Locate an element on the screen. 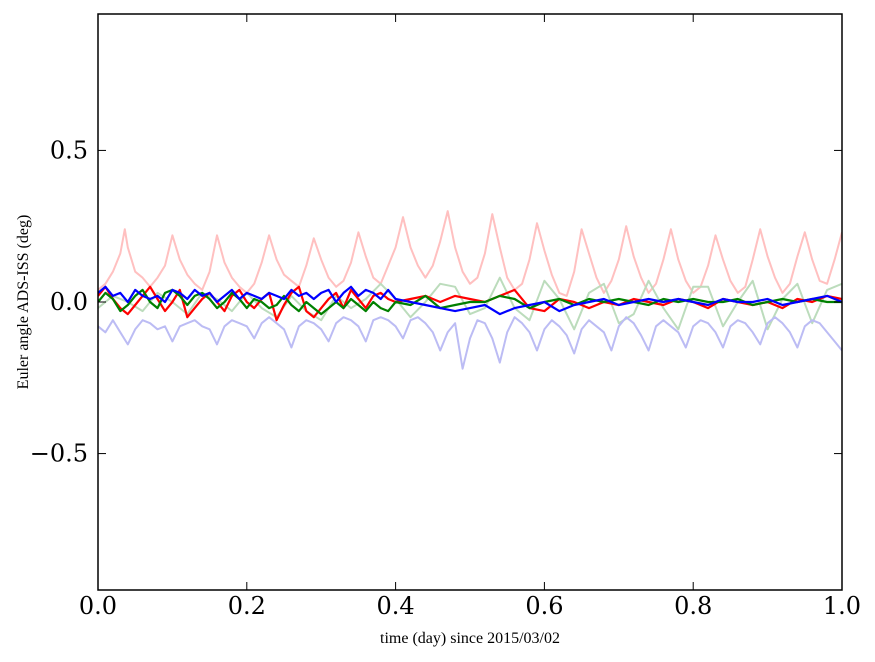  x-tick-label: 0.2 is located at coordinates (247, 606).